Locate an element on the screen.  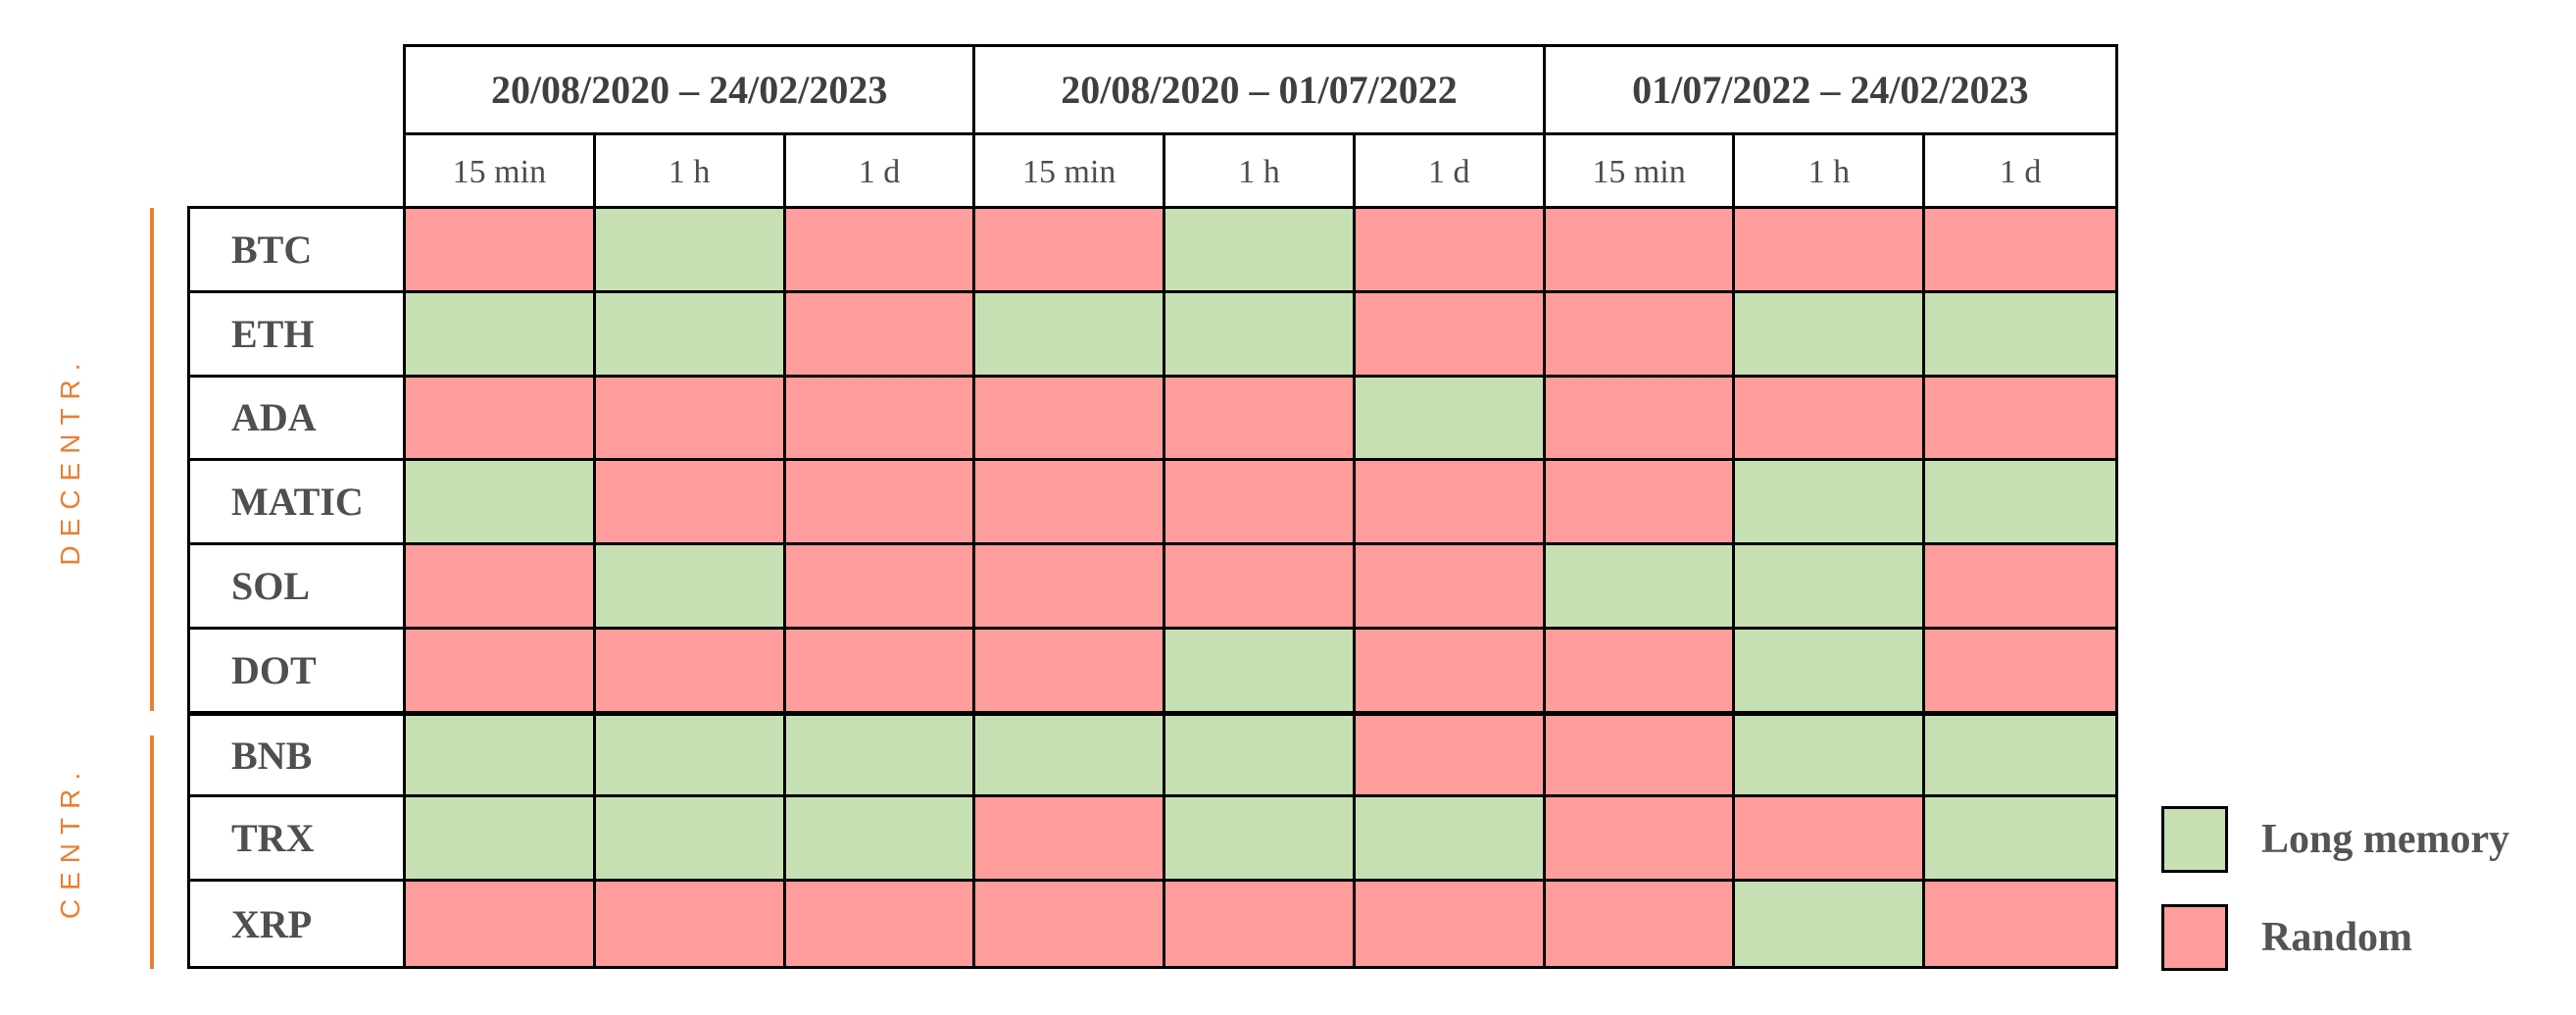
period-header-0: 20/08/2020 – 24/02/2023 is located at coordinates (691, 91).